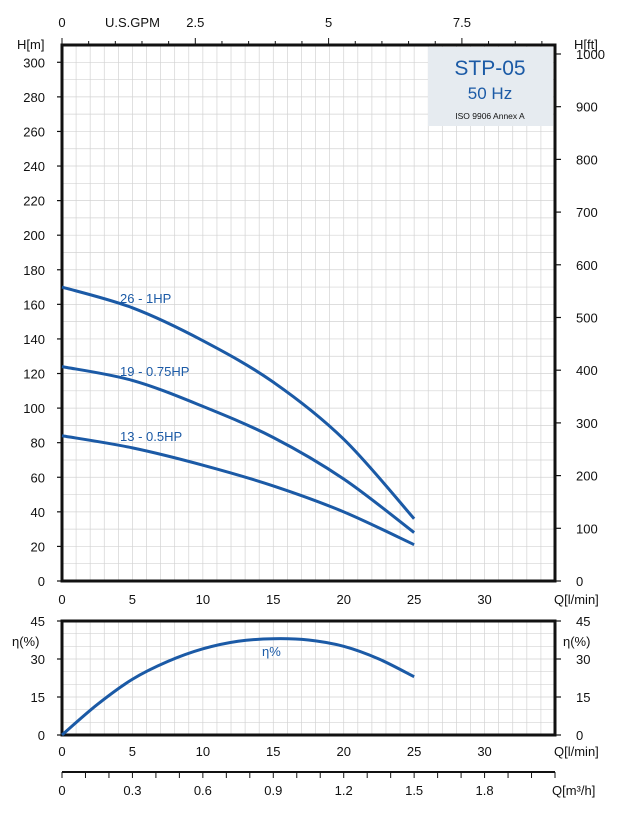 The width and height of the screenshot is (621, 823). Describe the element at coordinates (583, 659) in the screenshot. I see `eta-tick-label-right: 30` at that location.